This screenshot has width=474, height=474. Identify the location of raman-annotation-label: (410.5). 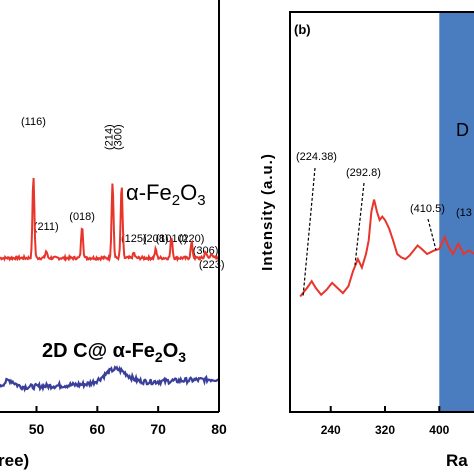
(427, 209).